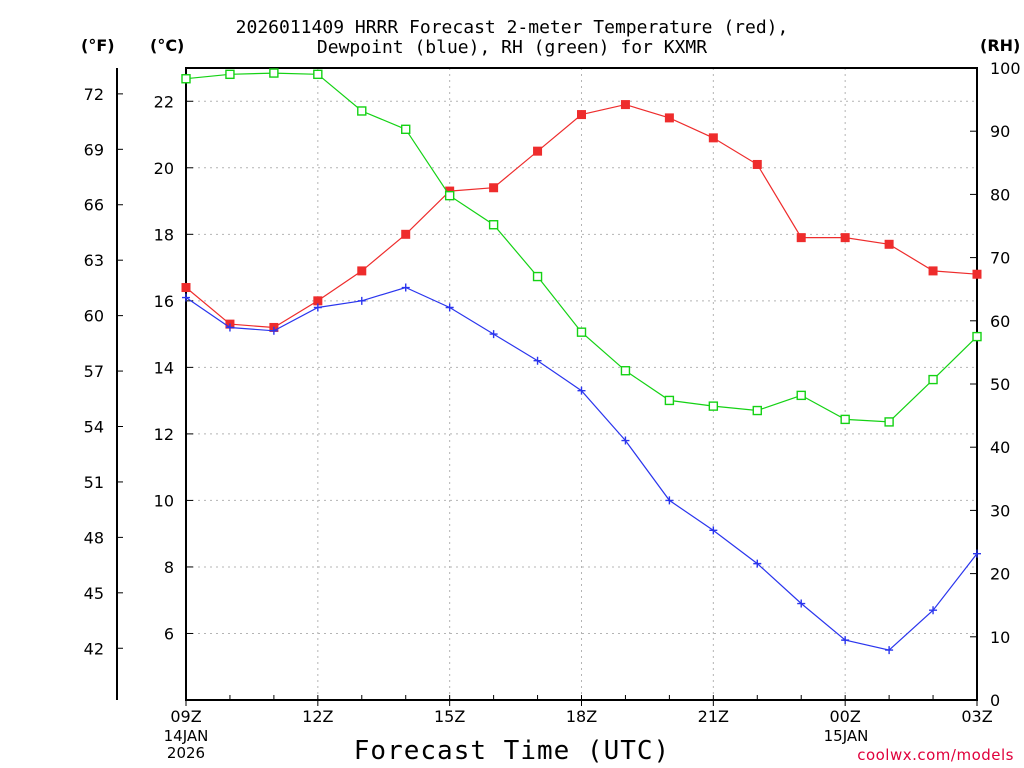  What do you see at coordinates (164, 168) in the screenshot?
I see `celsius-tick-label: 20` at bounding box center [164, 168].